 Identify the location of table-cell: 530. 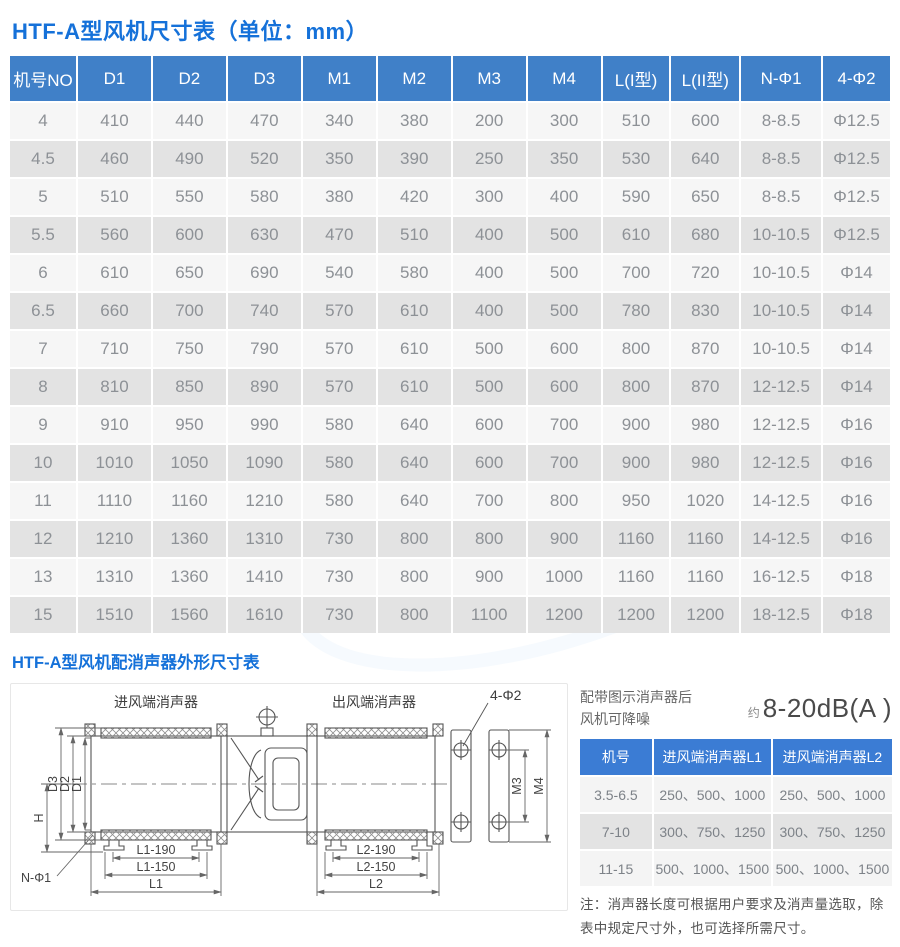
(637, 158).